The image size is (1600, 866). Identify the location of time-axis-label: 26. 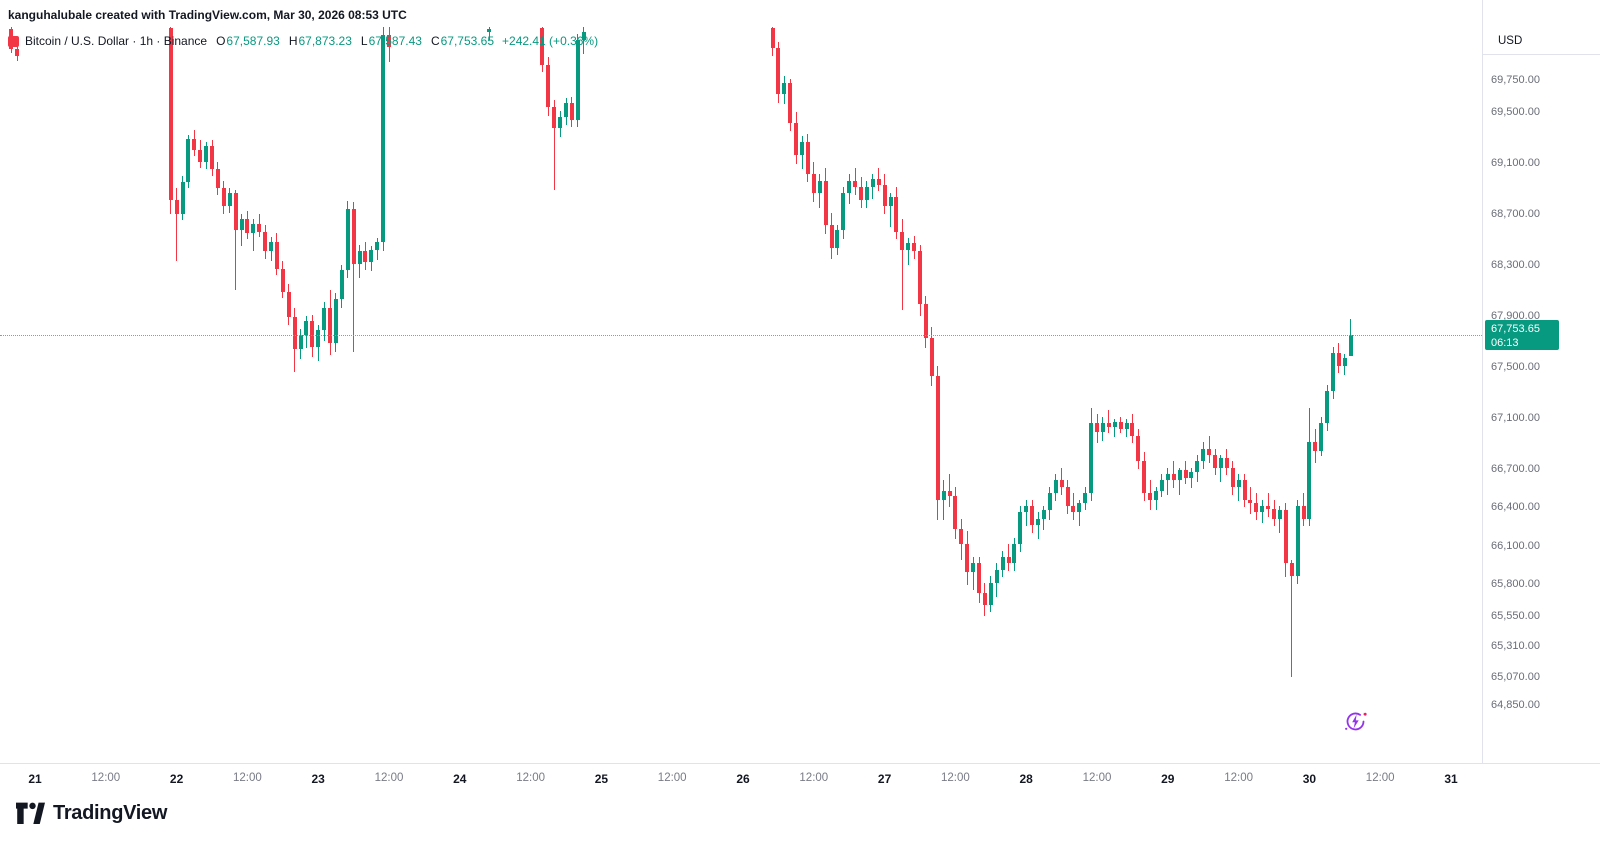
(743, 779).